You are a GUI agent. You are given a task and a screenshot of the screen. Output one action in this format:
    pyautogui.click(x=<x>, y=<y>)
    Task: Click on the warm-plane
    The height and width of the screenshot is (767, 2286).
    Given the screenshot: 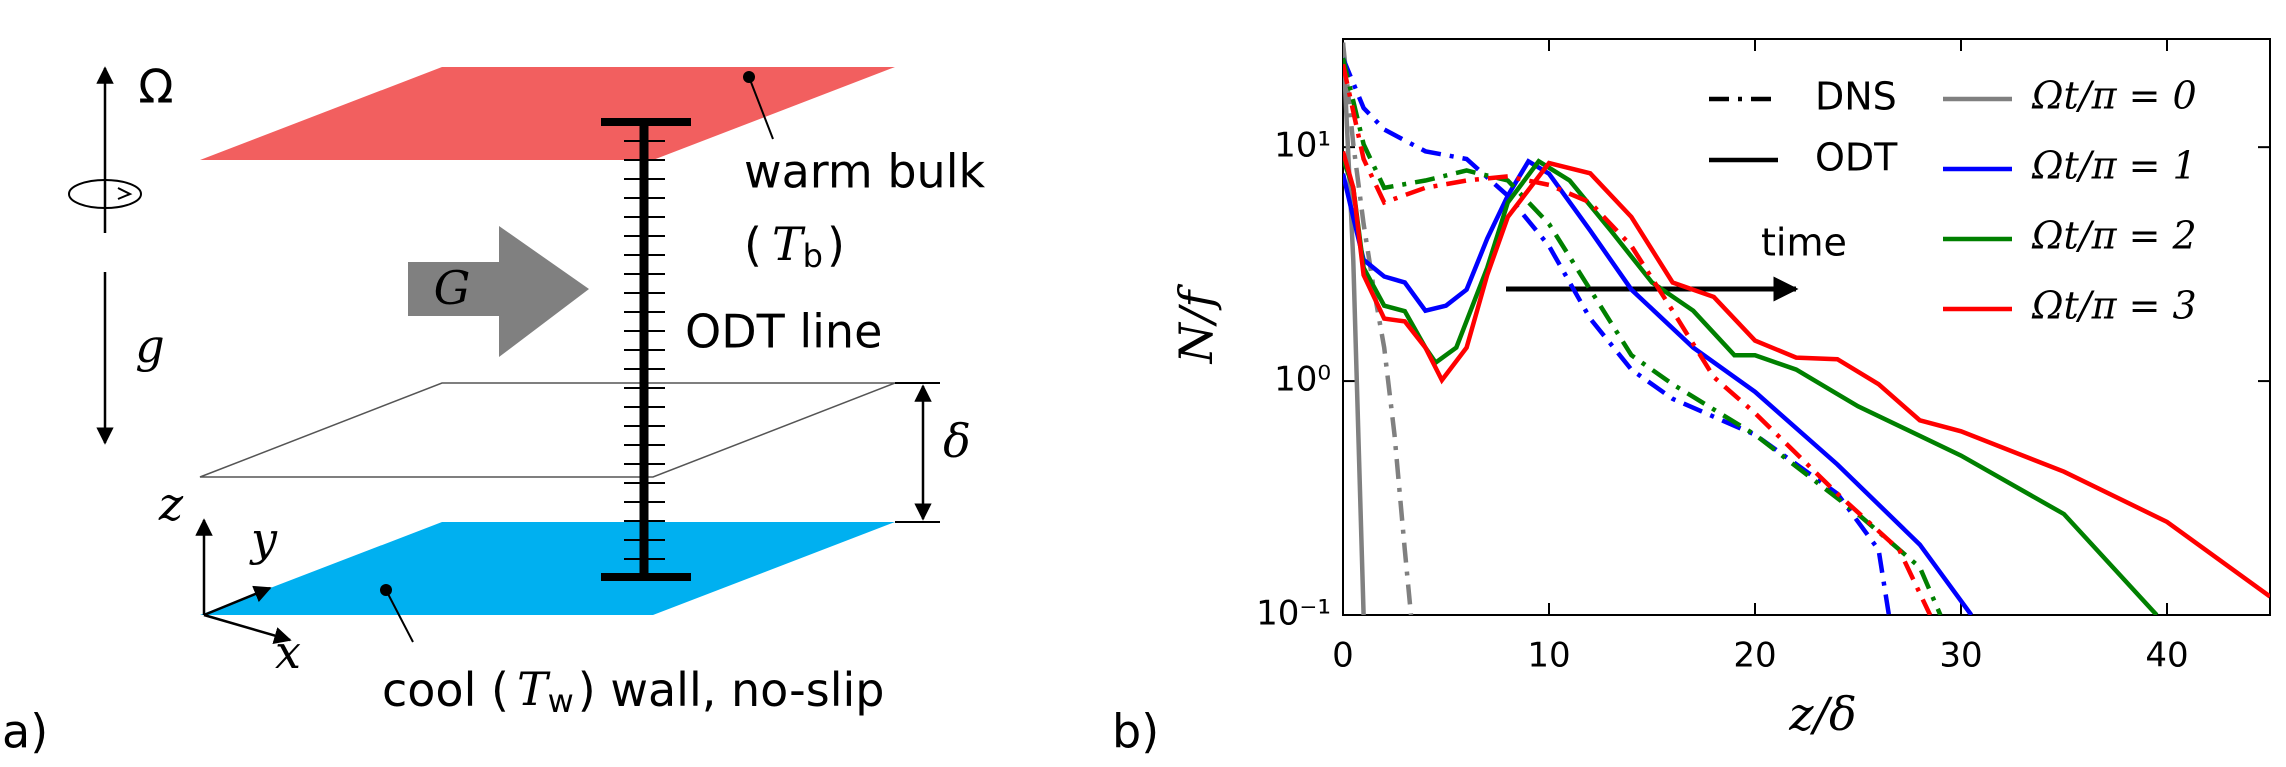 What is the action you would take?
    pyautogui.click(x=547, y=113)
    